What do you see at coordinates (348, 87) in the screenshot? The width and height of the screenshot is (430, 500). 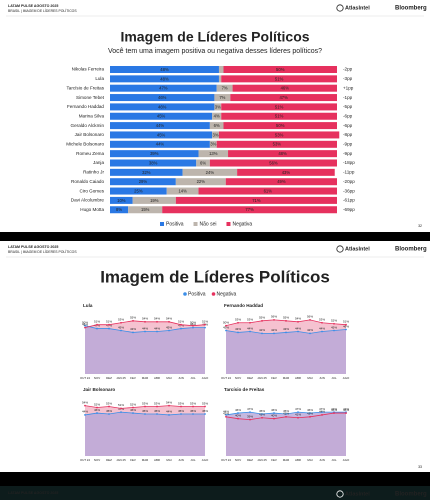 I see `change-label: +1pp` at bounding box center [348, 87].